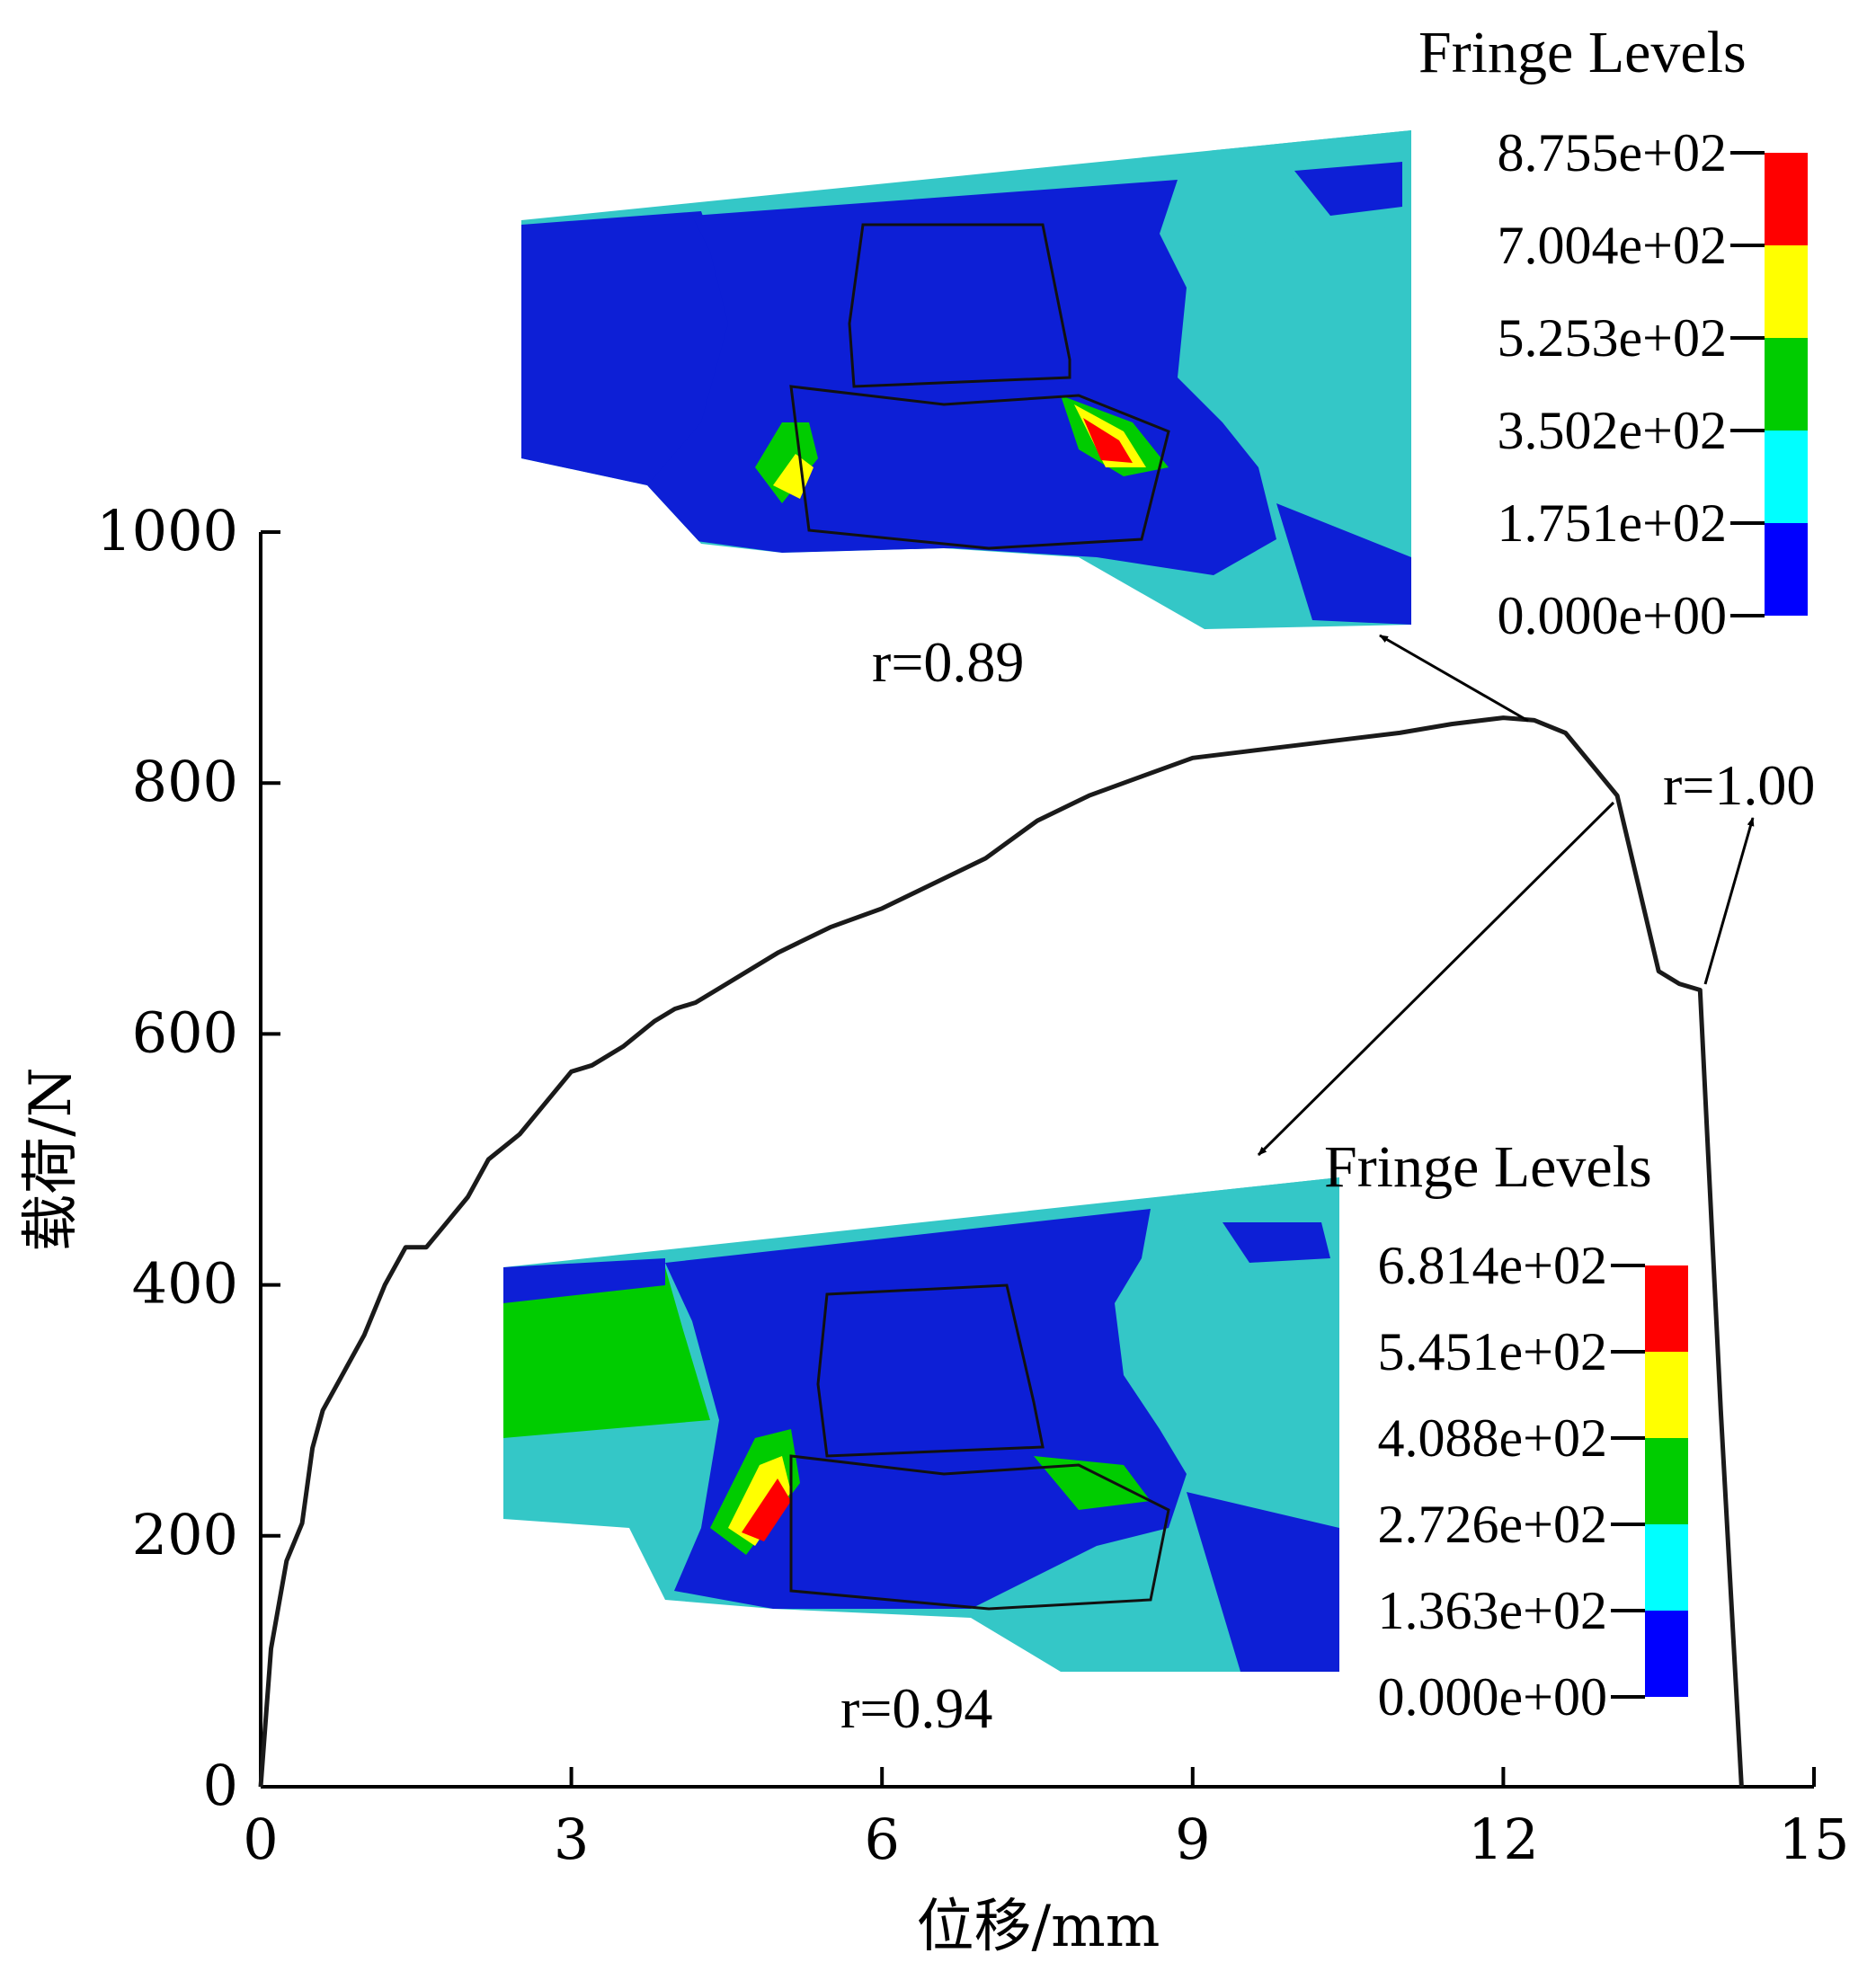 The height and width of the screenshot is (1980, 1876). What do you see at coordinates (185, 1534) in the screenshot?
I see `y-tick-label: 200` at bounding box center [185, 1534].